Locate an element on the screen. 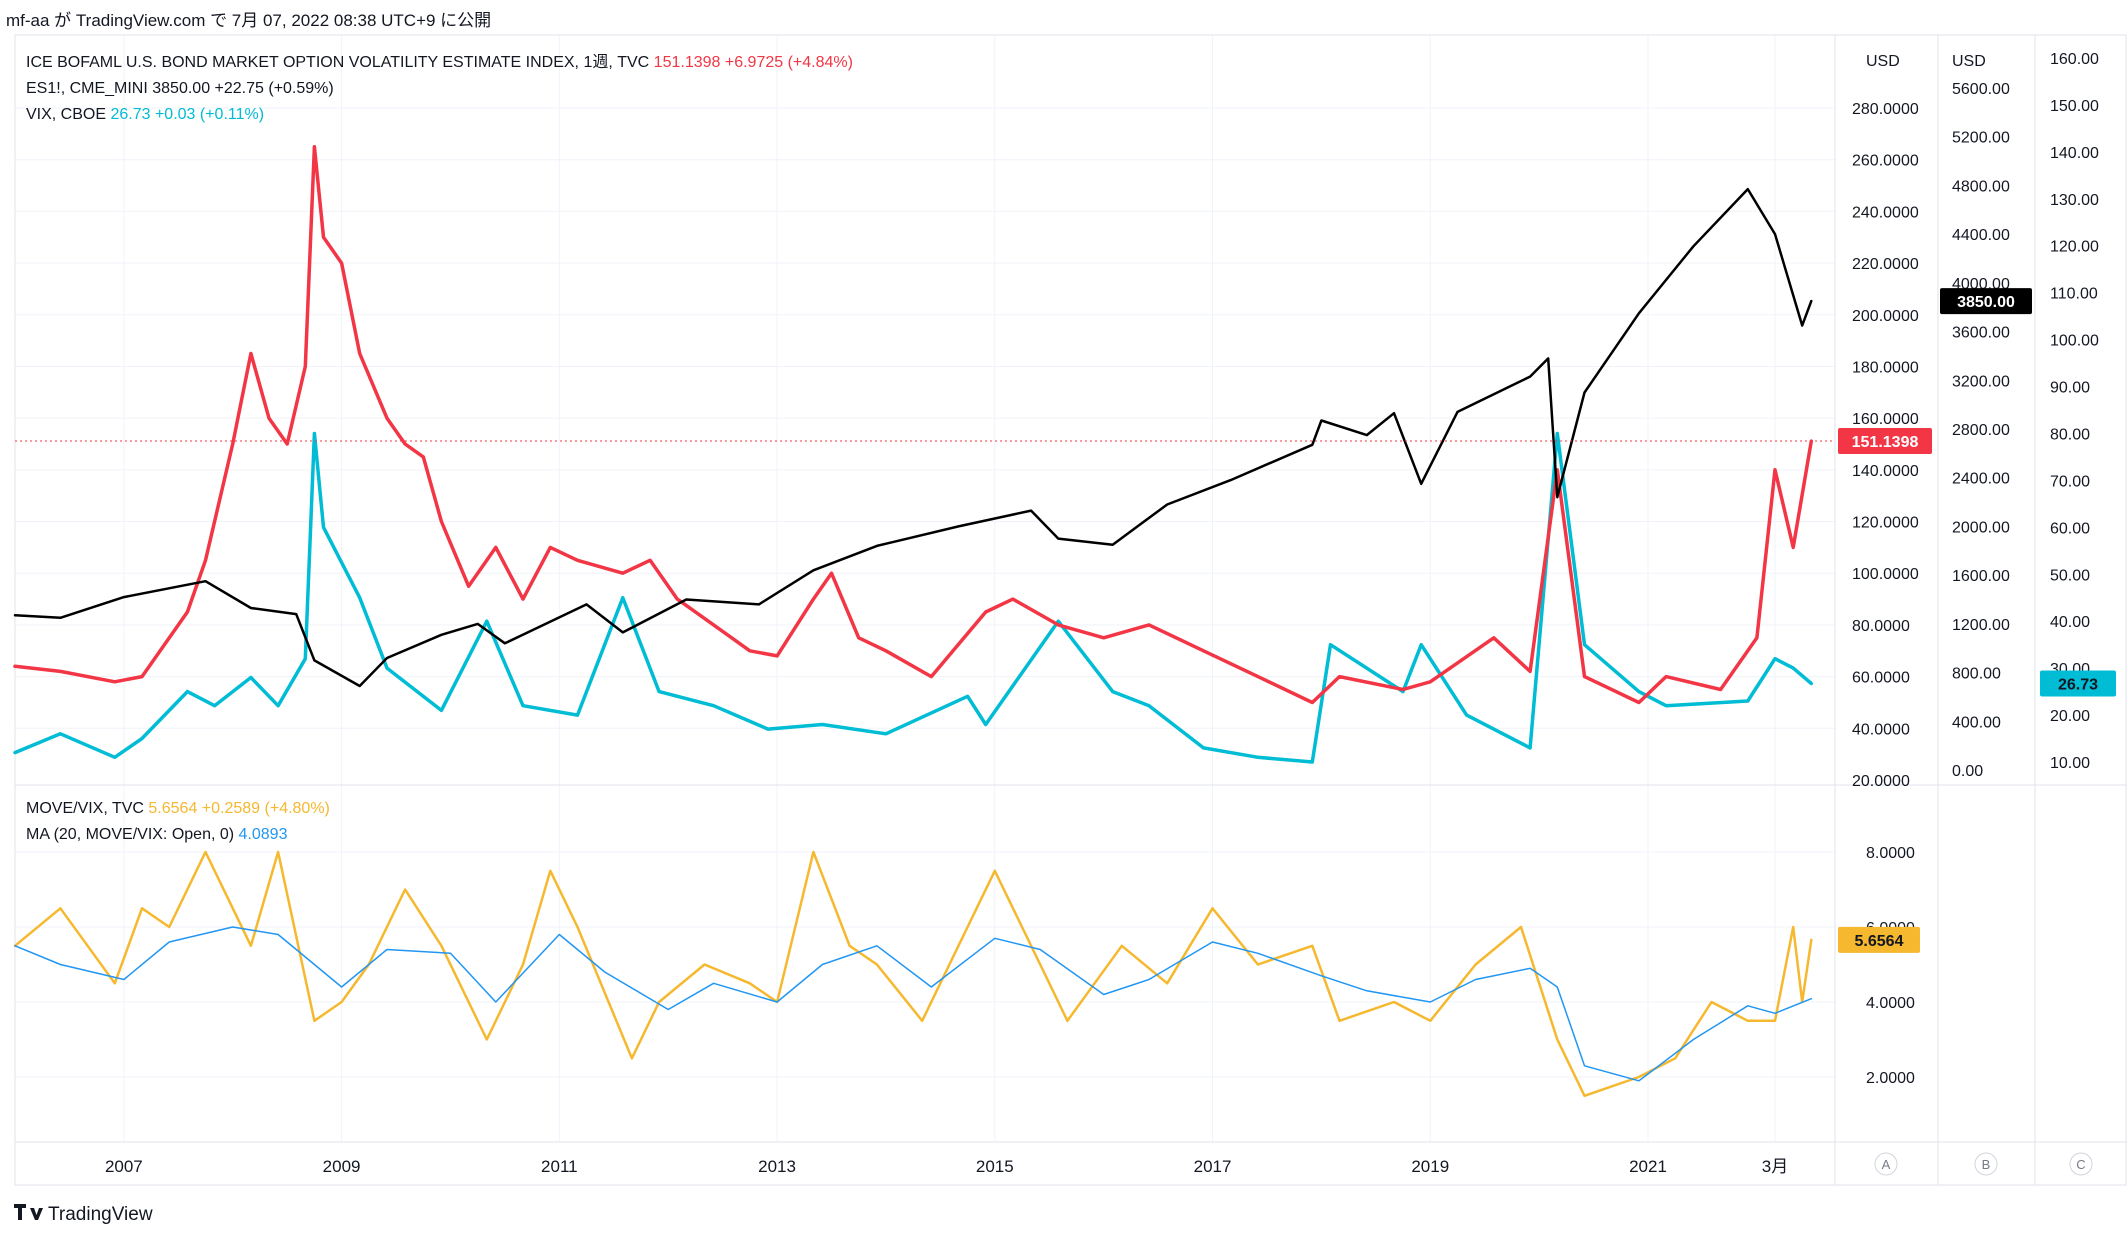 The height and width of the screenshot is (1239, 2127). scale-a-tick-label: 20.0000 is located at coordinates (1881, 781).